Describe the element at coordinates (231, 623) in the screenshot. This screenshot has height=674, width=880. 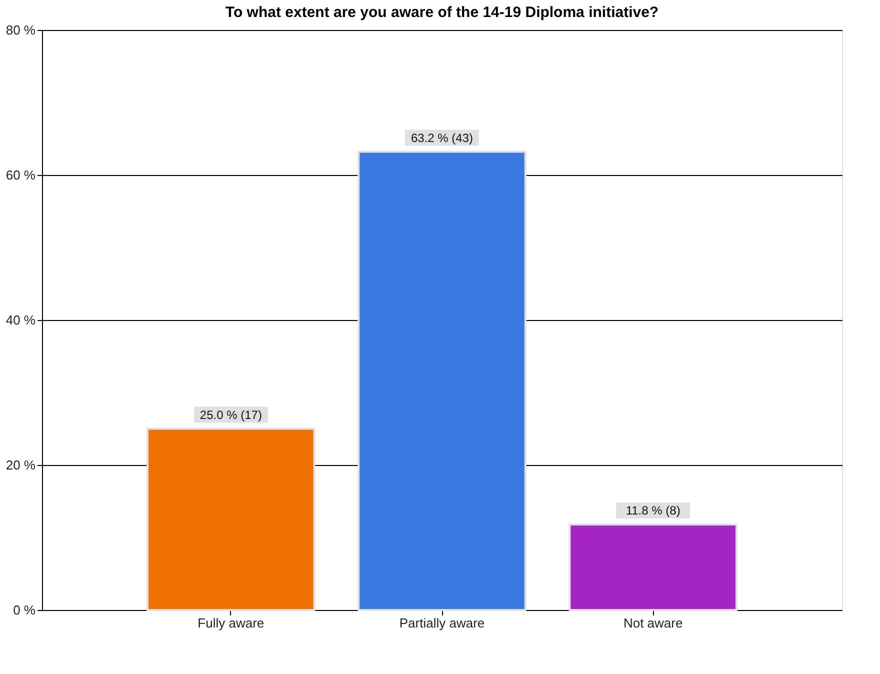
I see `x-tick-label: Fully aware` at that location.